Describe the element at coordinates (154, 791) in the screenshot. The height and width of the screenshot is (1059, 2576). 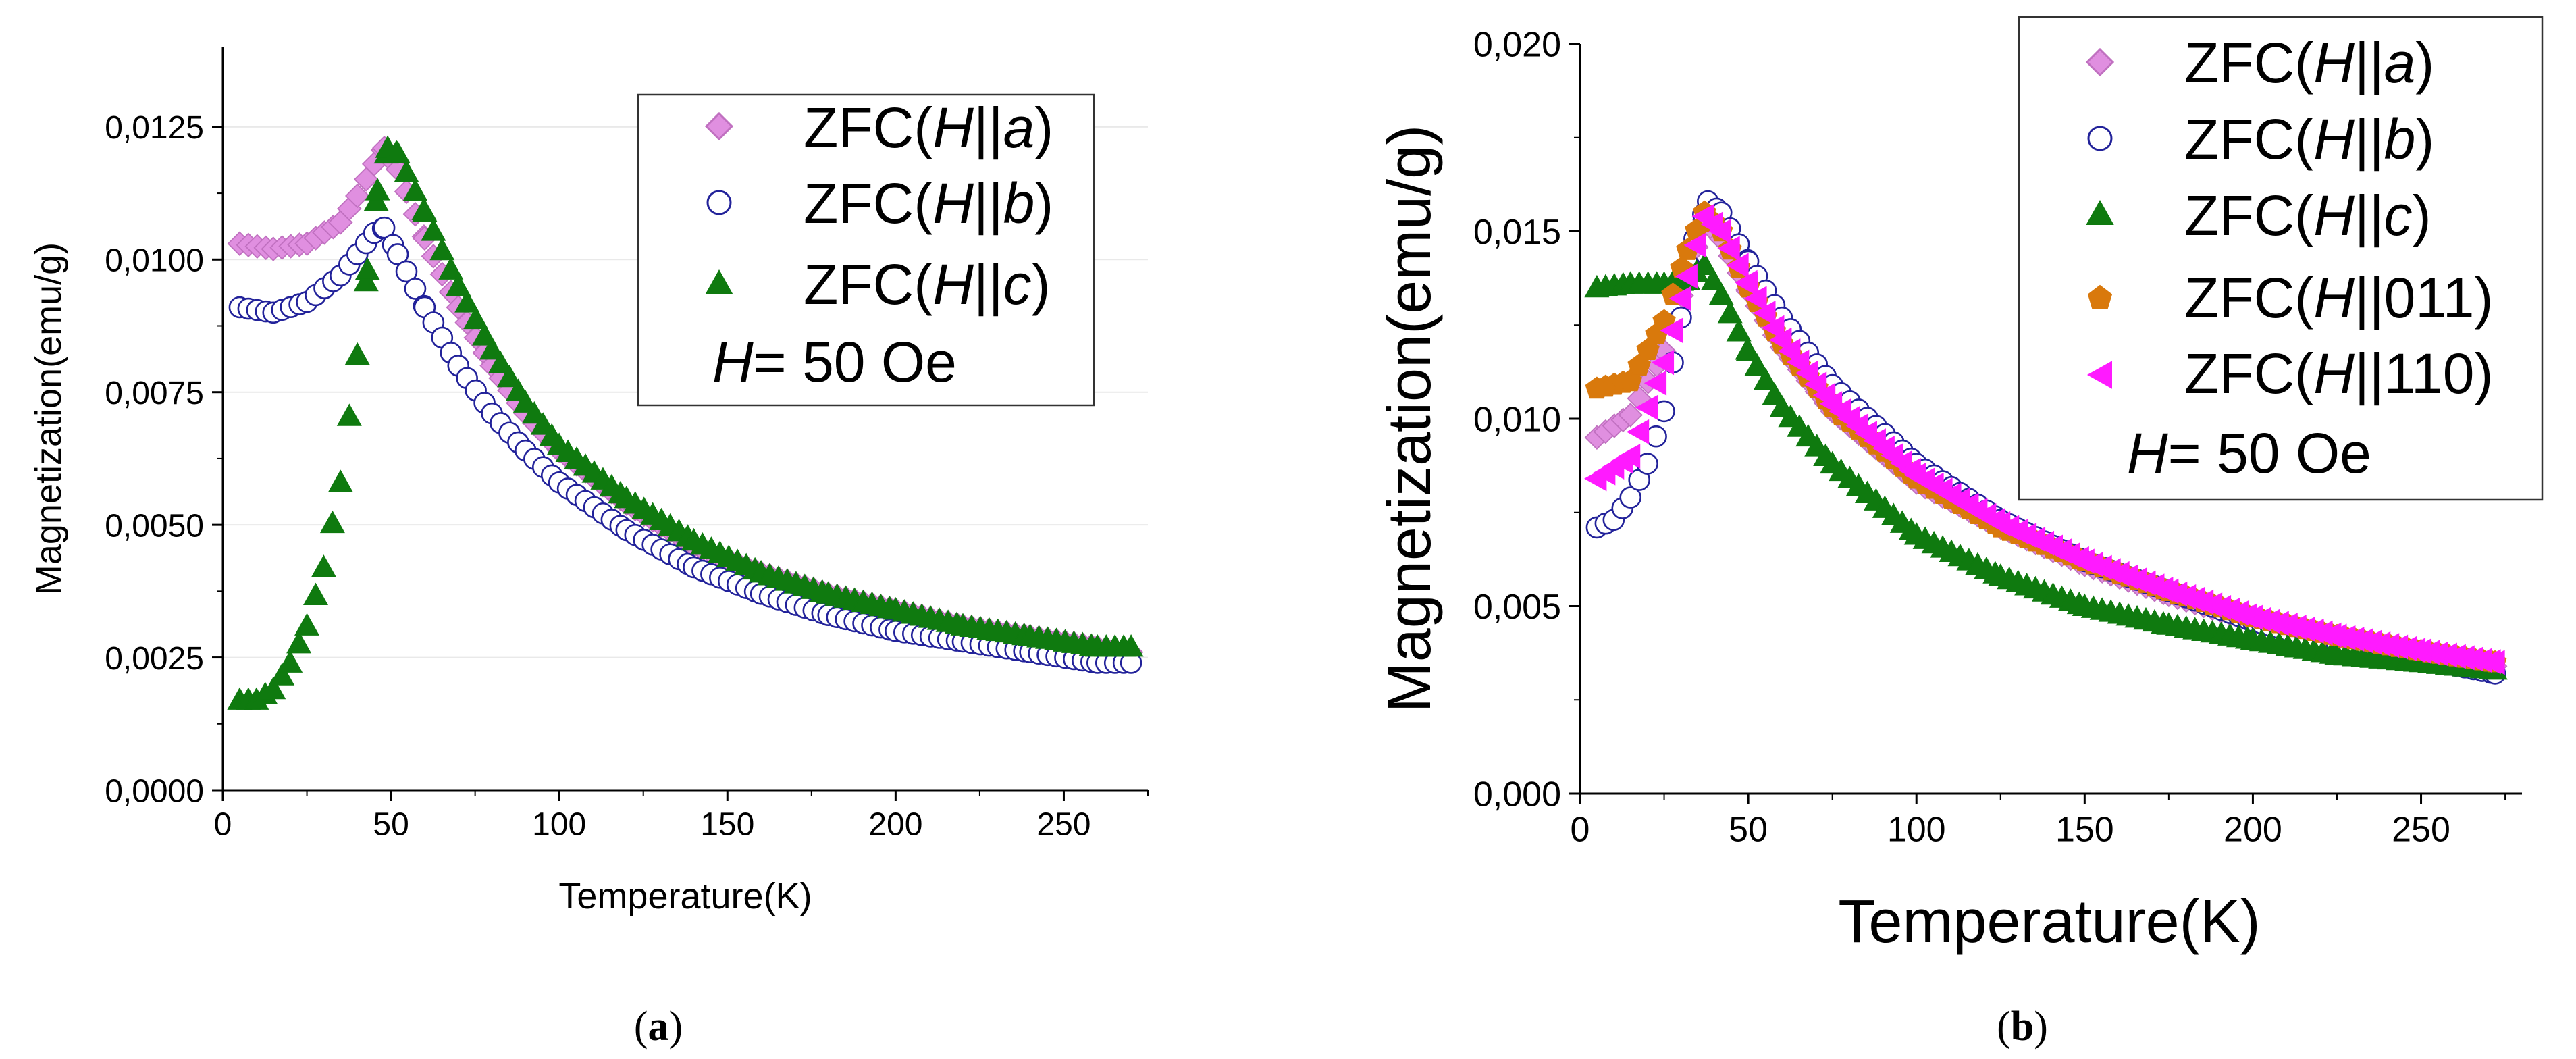
I see `y-tick-label: 0,0000` at that location.